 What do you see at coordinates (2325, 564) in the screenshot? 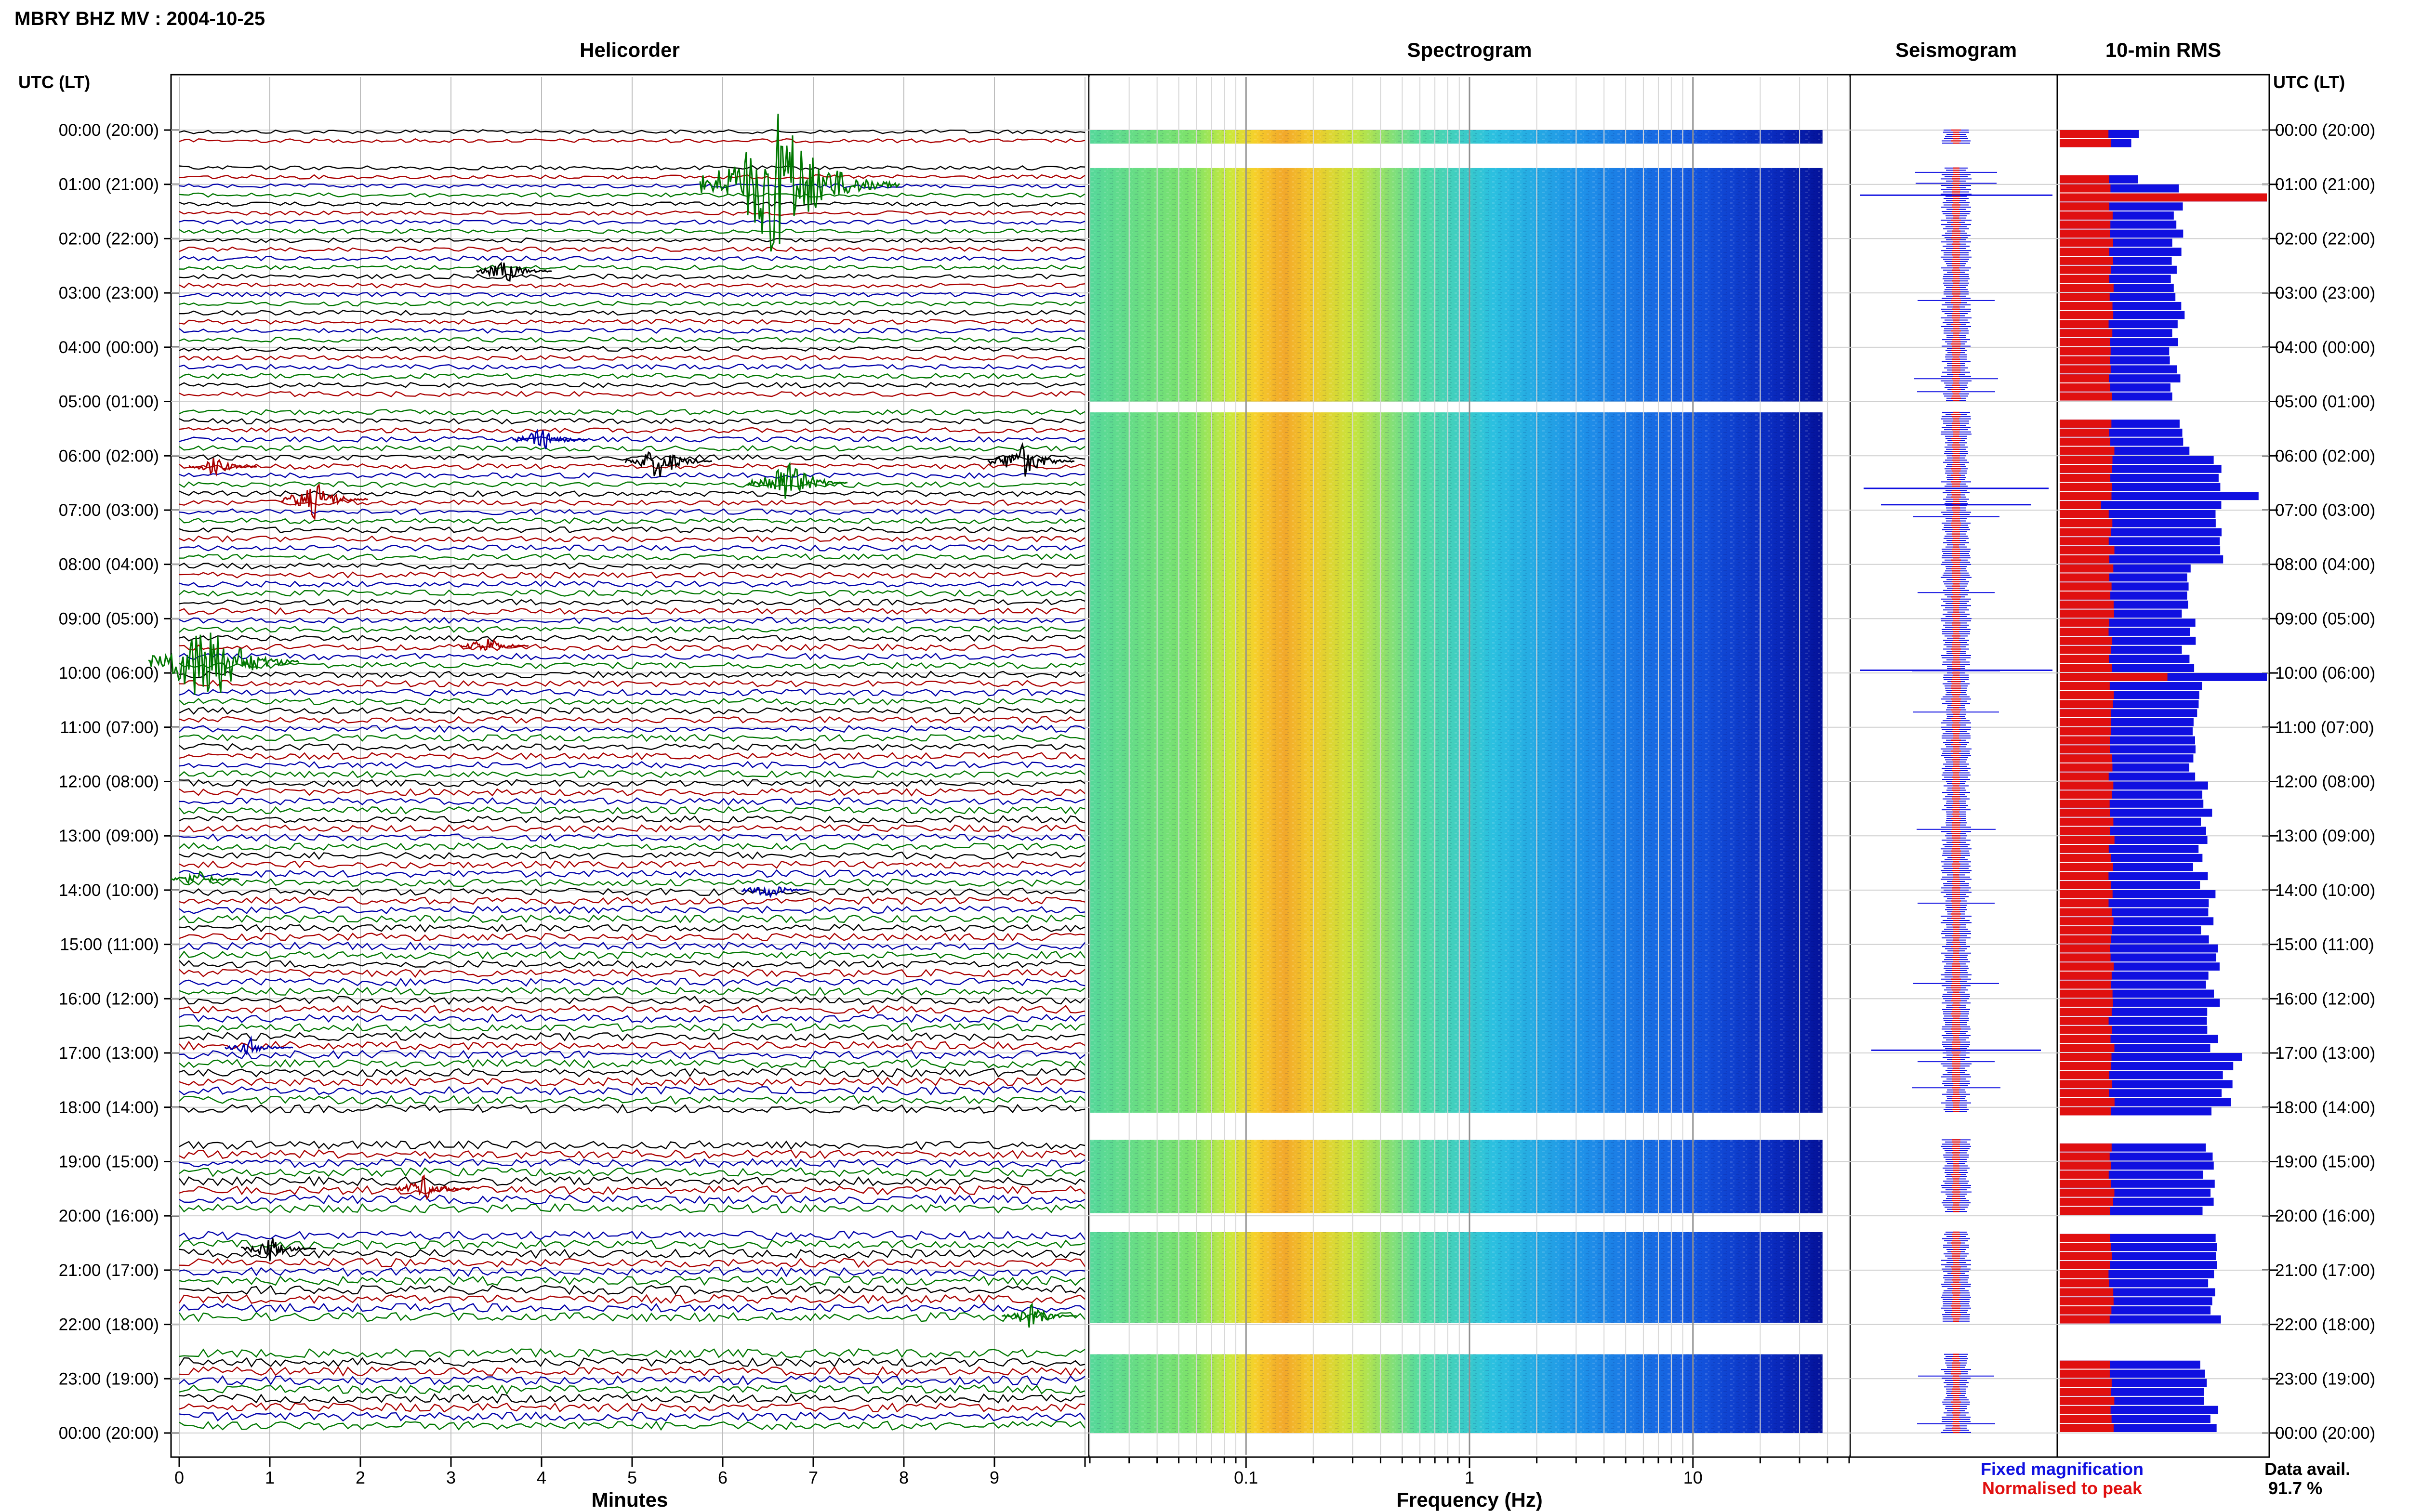
I see `right-time-tick-8: 08:00 (04:00)` at bounding box center [2325, 564].